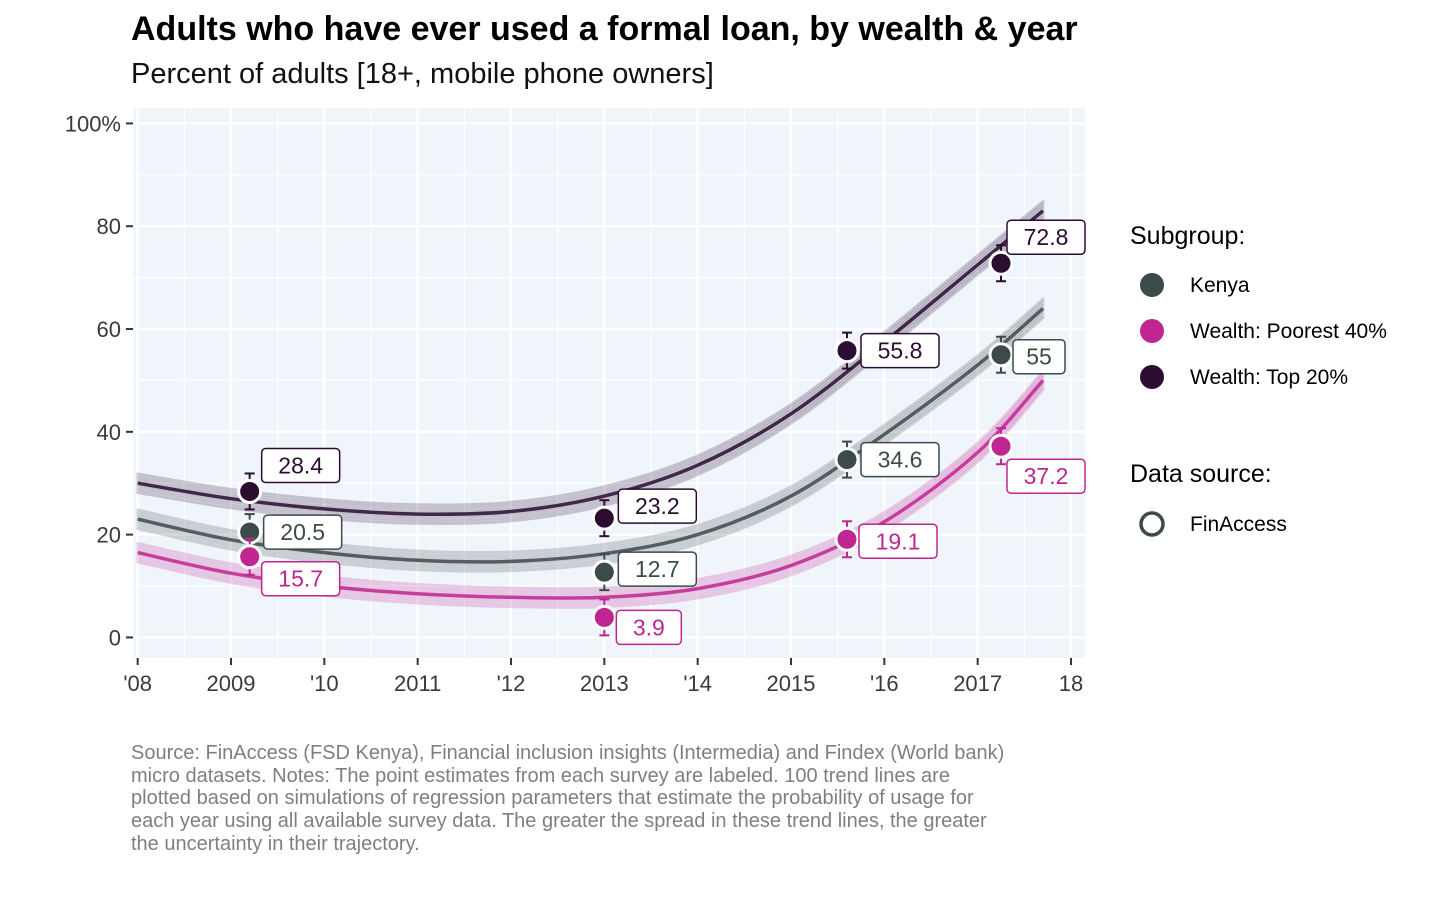 This screenshot has height=912, width=1440. I want to click on data-label-wealth-top-20: 72.8, so click(1046, 237).